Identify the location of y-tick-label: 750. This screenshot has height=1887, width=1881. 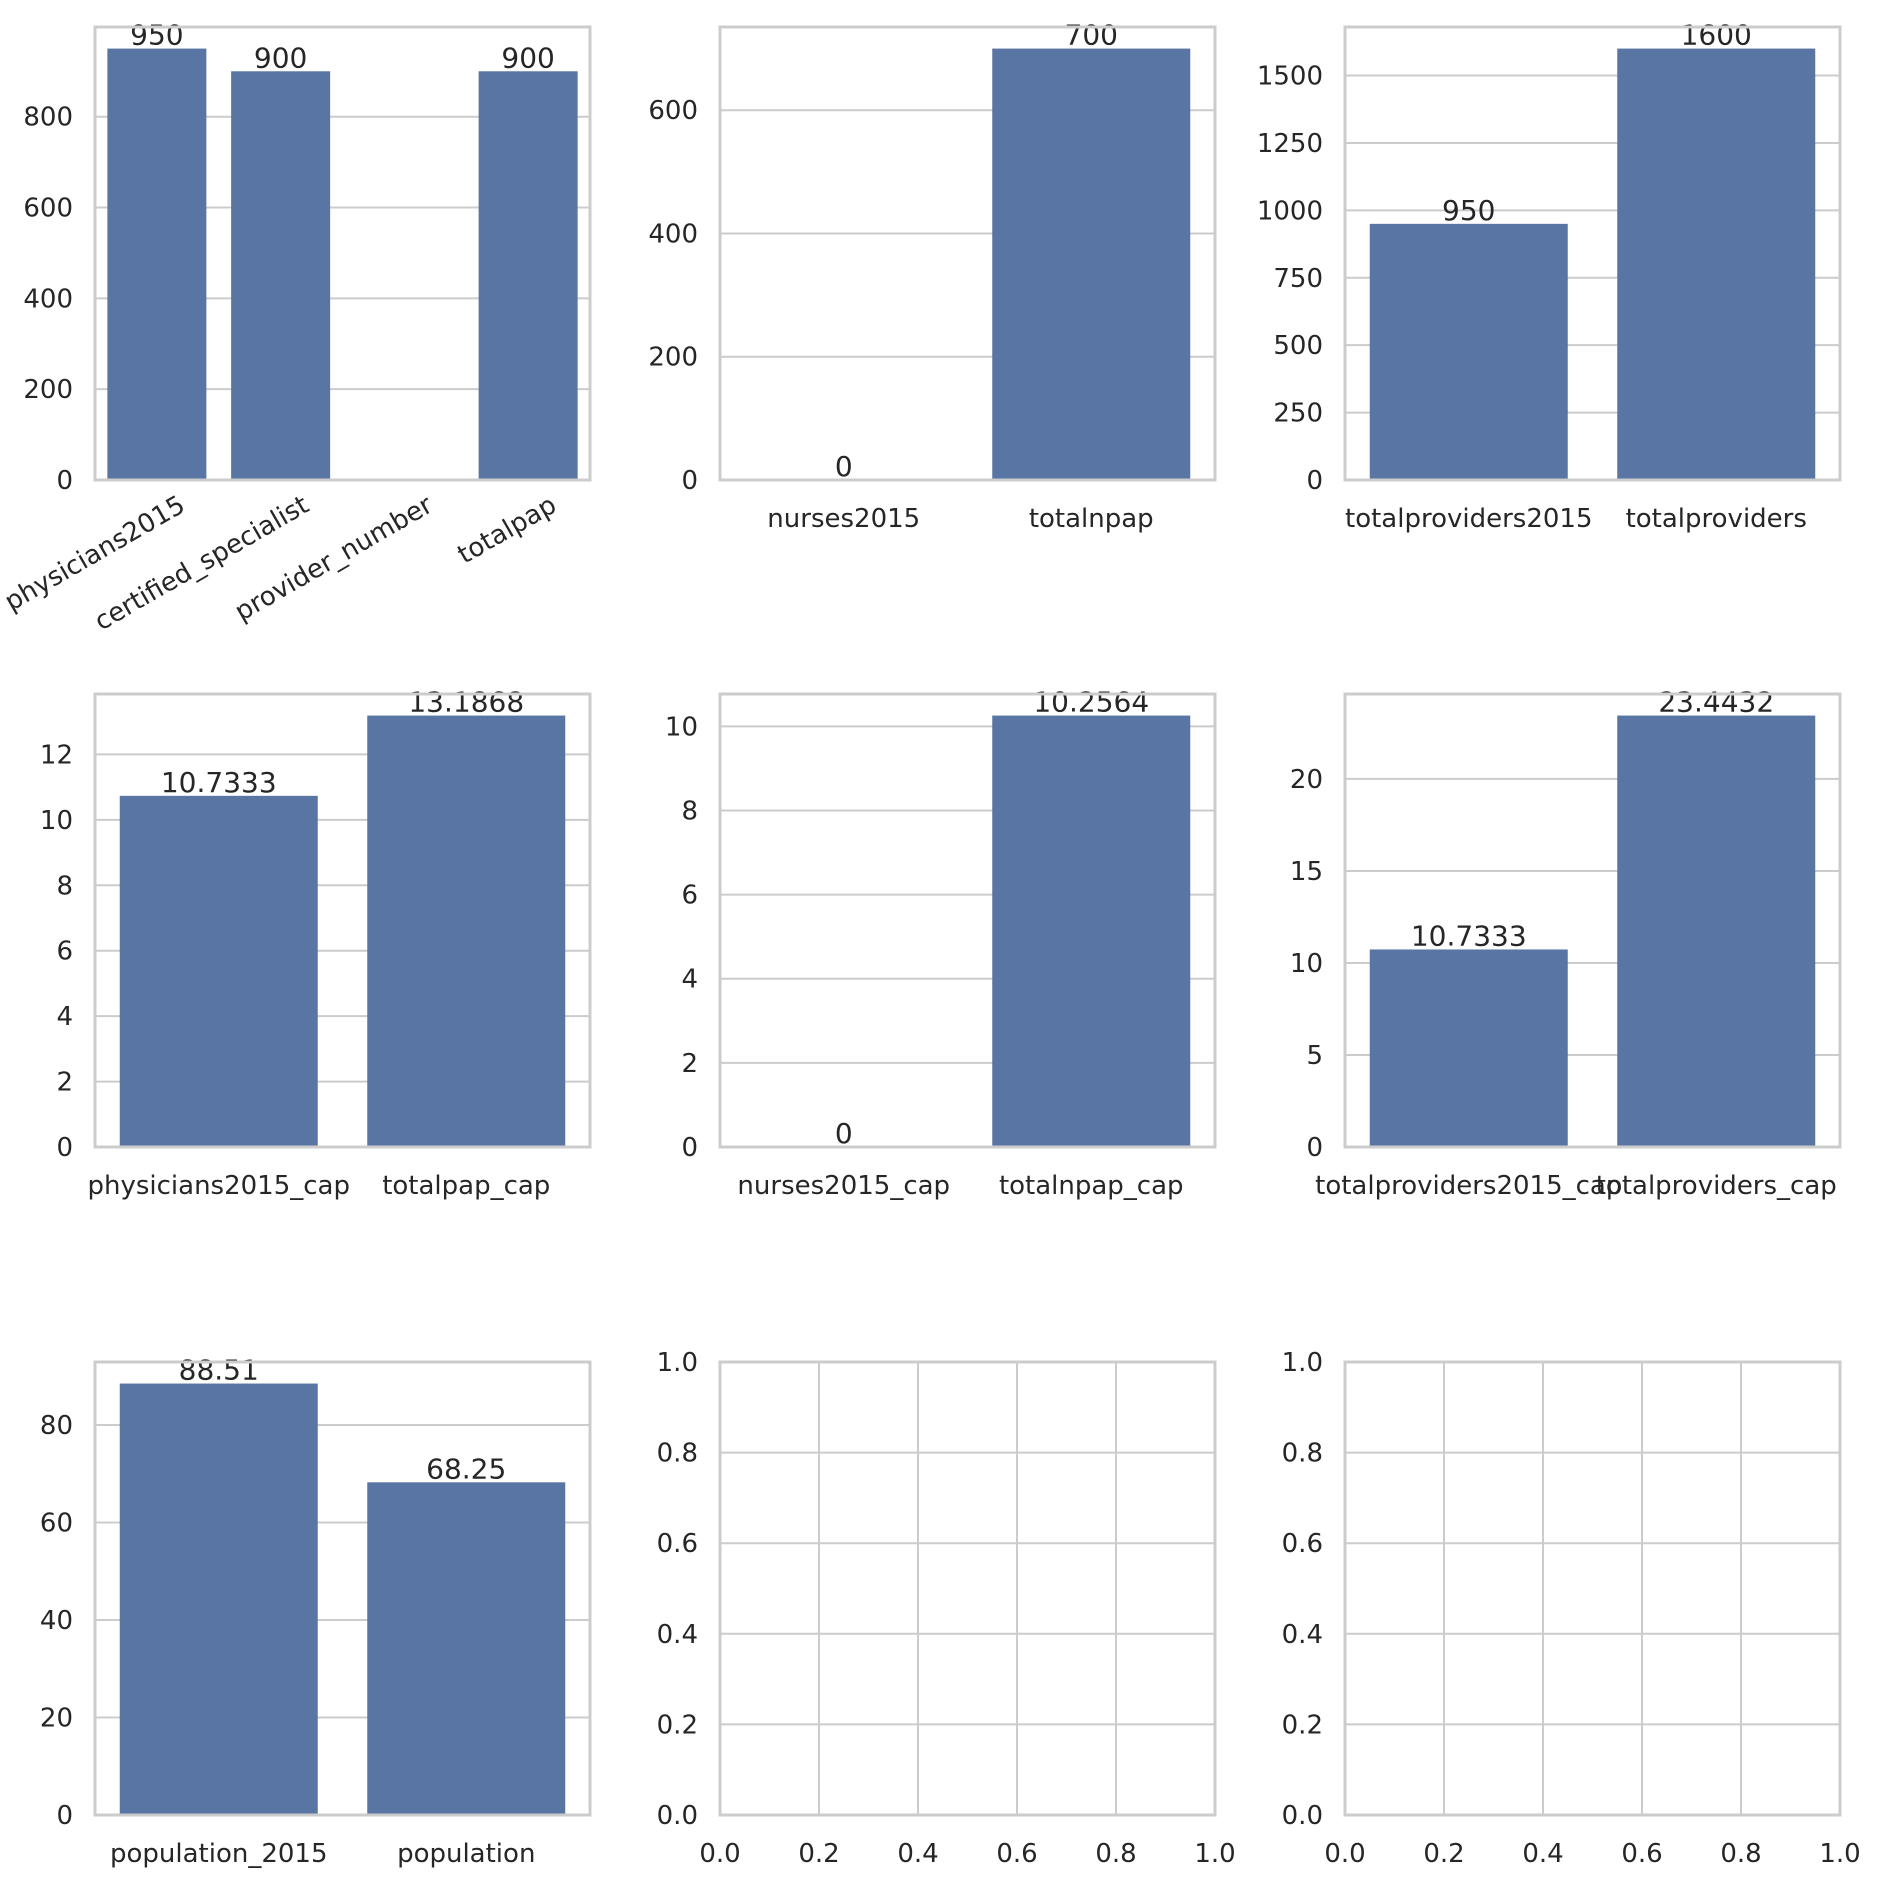
(1298, 279).